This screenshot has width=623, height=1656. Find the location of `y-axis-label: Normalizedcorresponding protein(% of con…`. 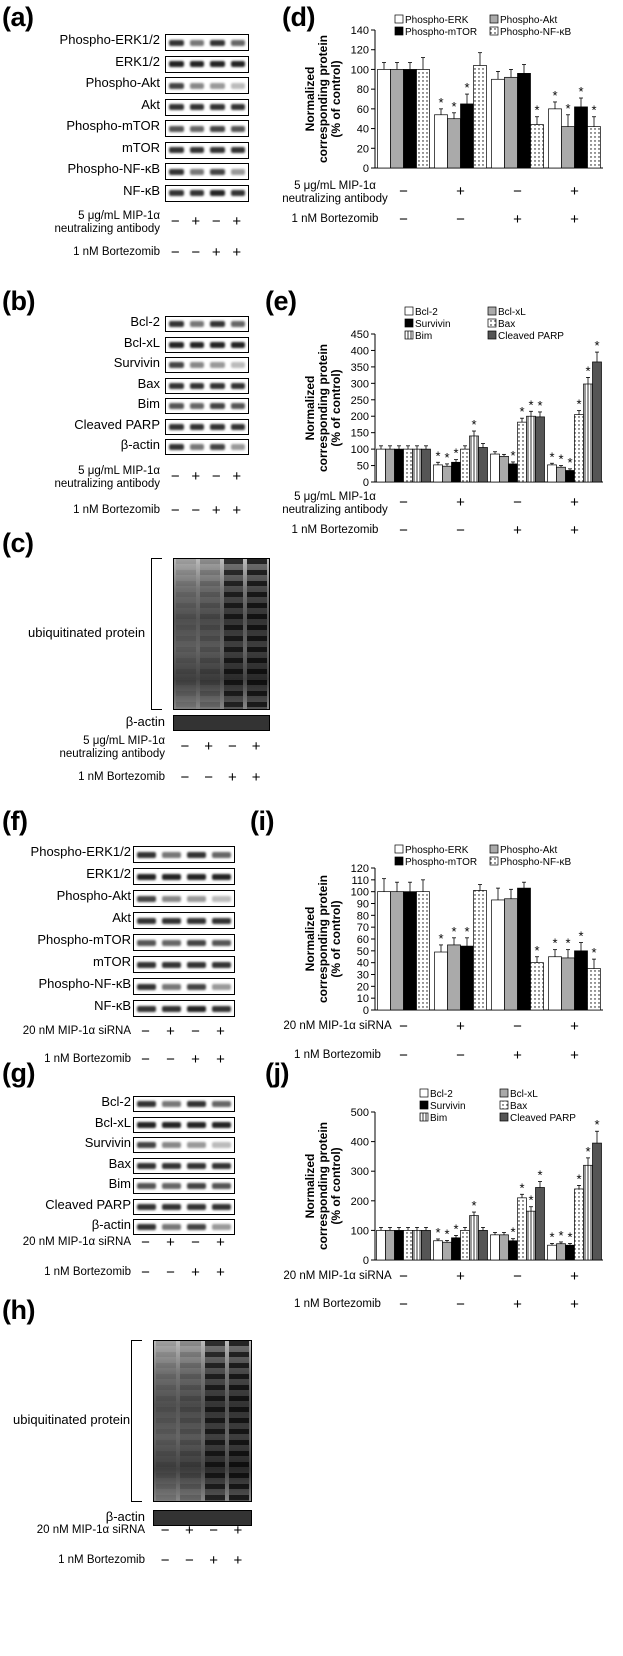

y-axis-label: Normalizedcorresponding protein(% of con… is located at coordinates (323, 939).